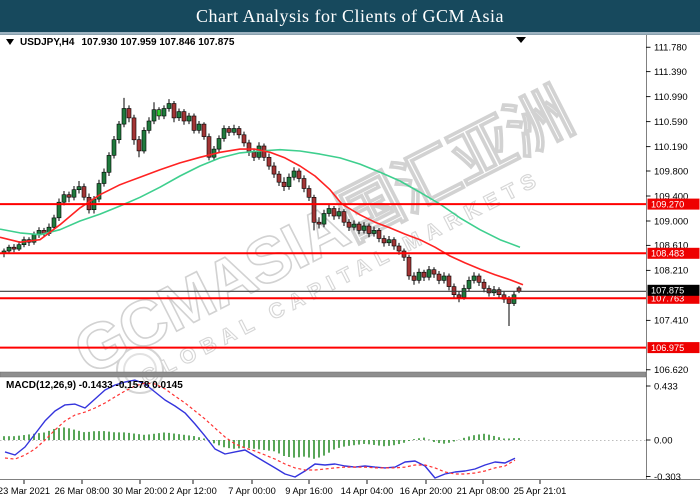 The width and height of the screenshot is (700, 500). What do you see at coordinates (671, 122) in the screenshot?
I see `price-axis-label: 110.590` at bounding box center [671, 122].